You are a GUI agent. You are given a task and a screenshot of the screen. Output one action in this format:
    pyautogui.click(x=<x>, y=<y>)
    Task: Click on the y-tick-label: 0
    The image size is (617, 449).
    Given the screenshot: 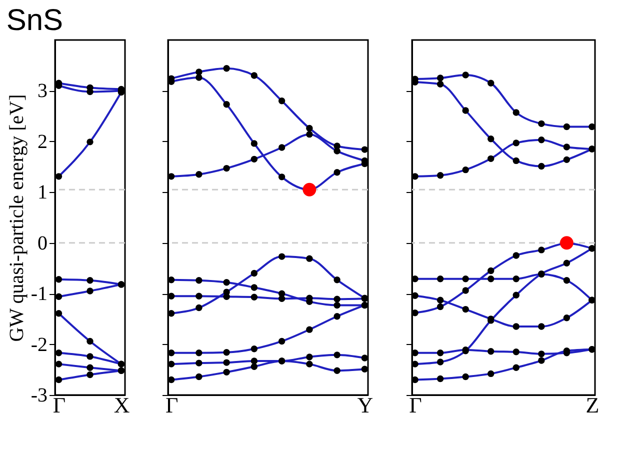 What is the action you would take?
    pyautogui.click(x=43, y=243)
    